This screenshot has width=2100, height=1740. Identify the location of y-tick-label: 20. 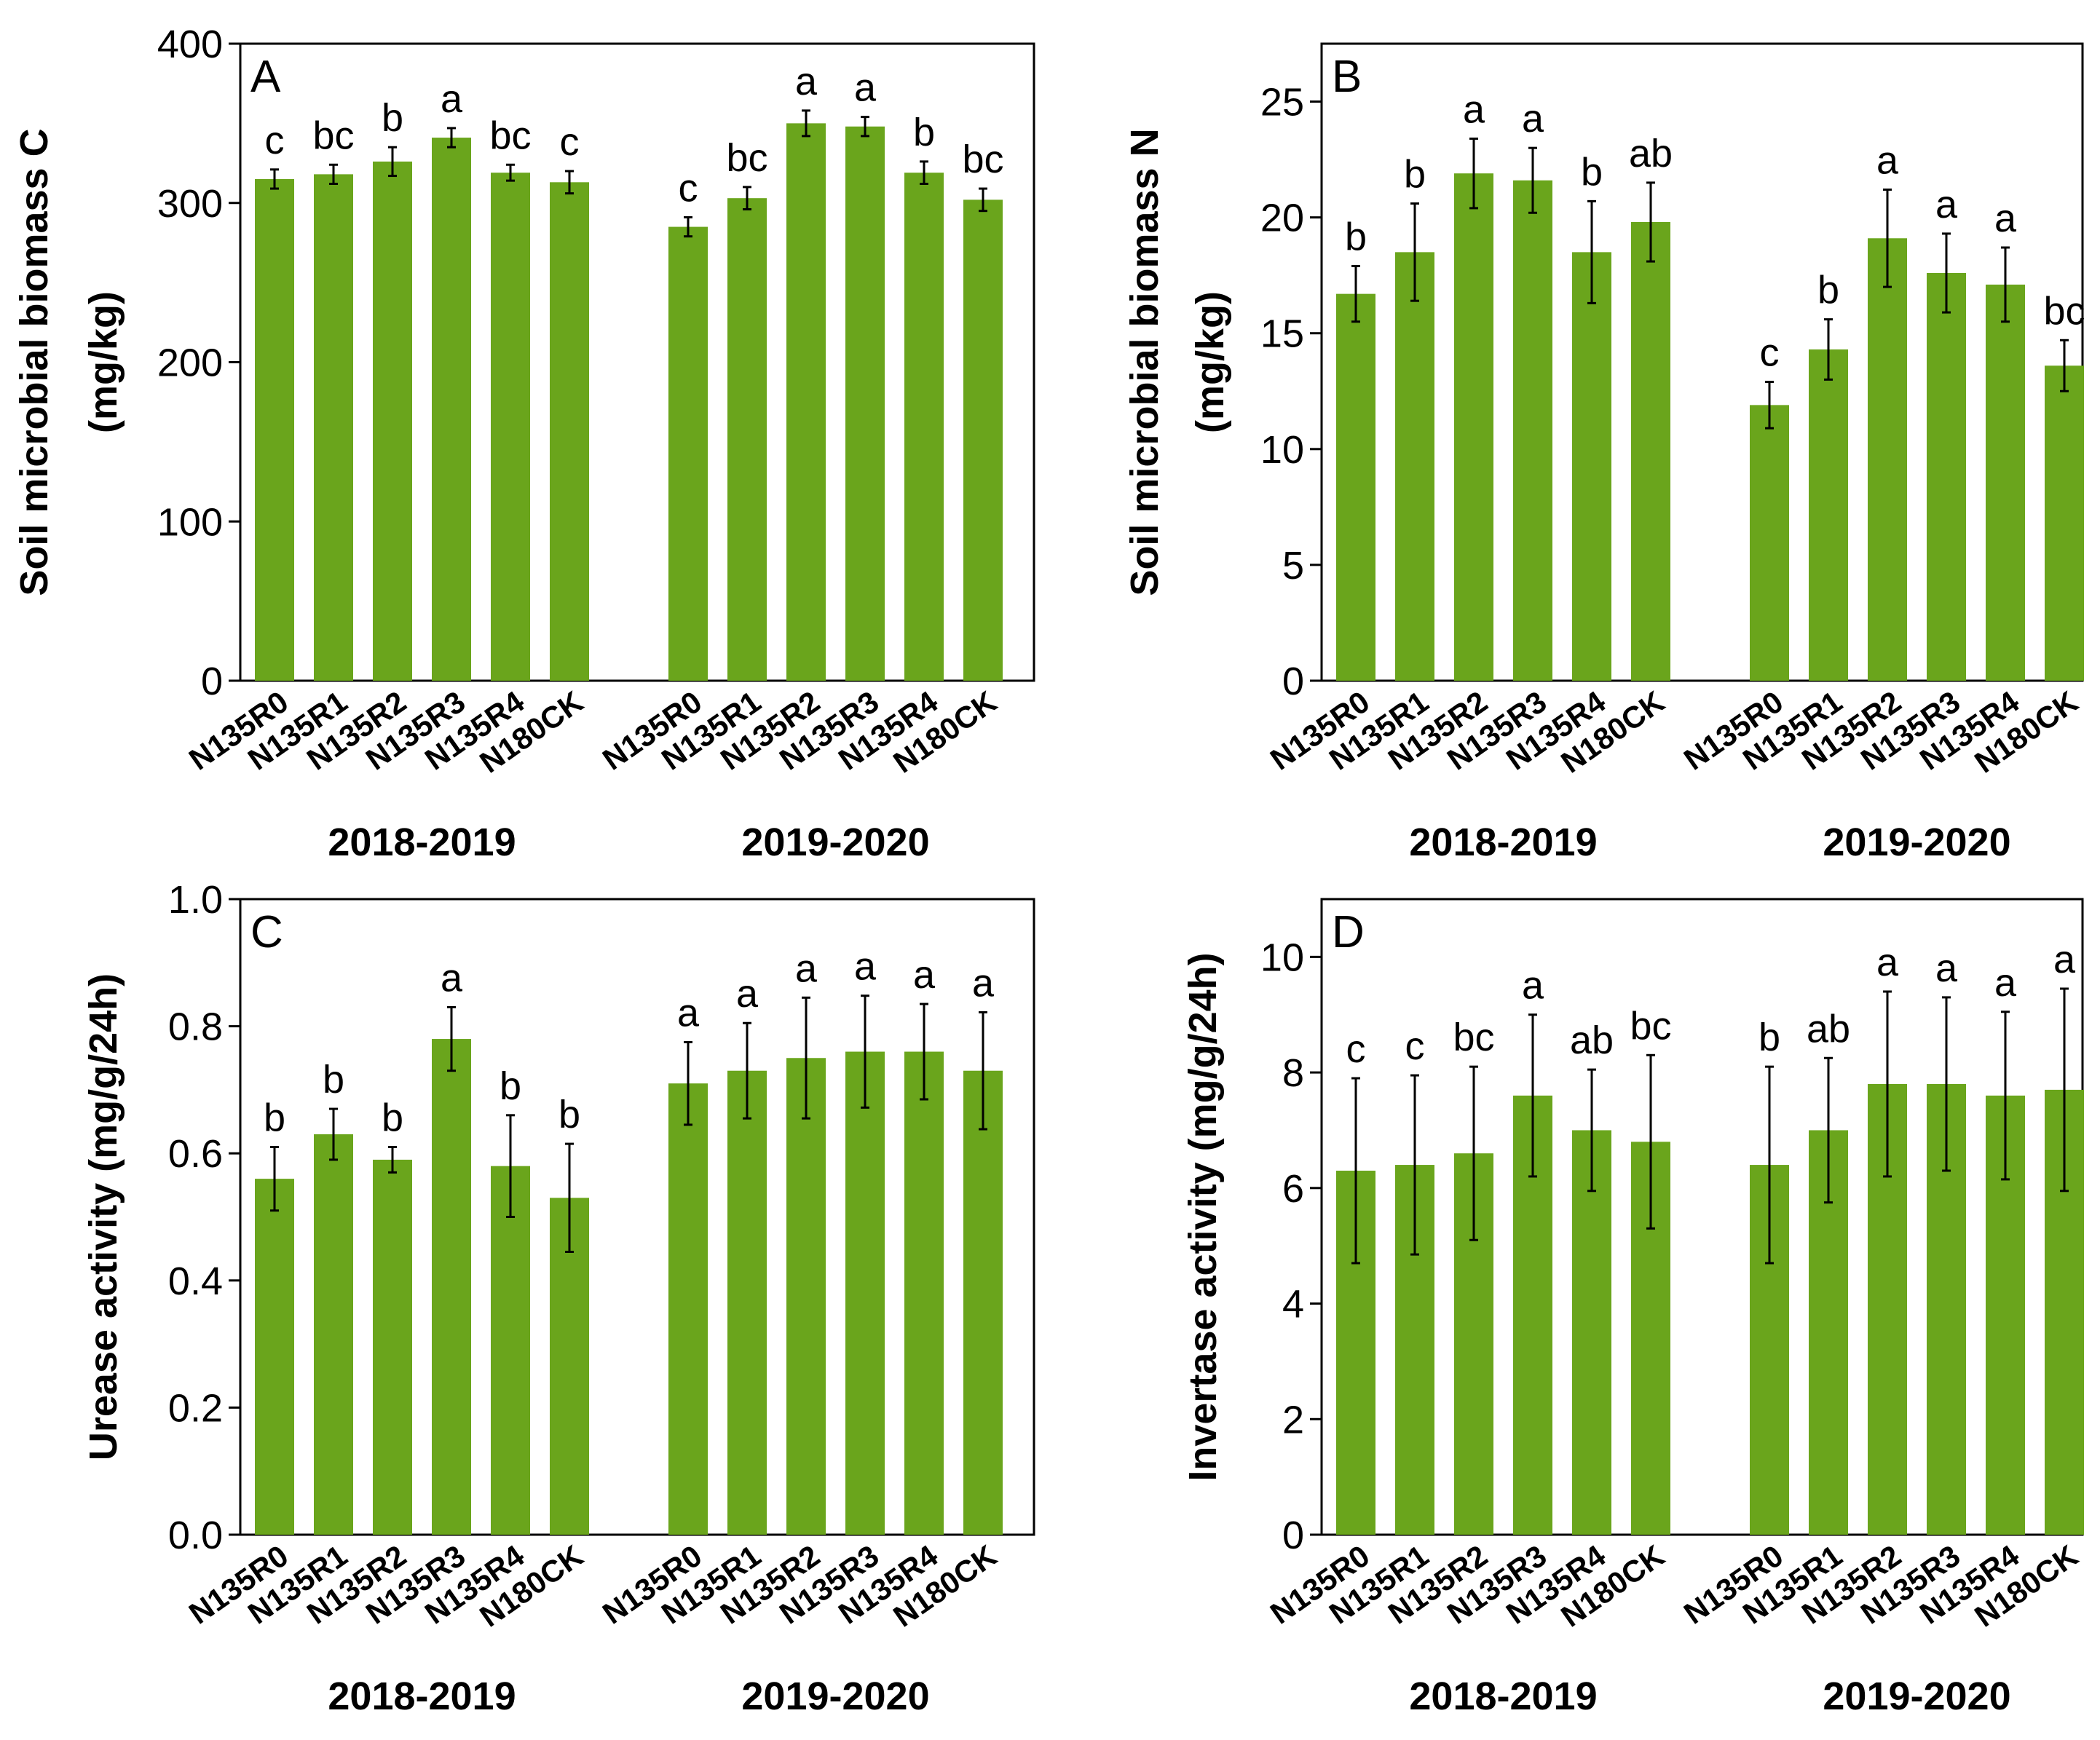
(1282, 218).